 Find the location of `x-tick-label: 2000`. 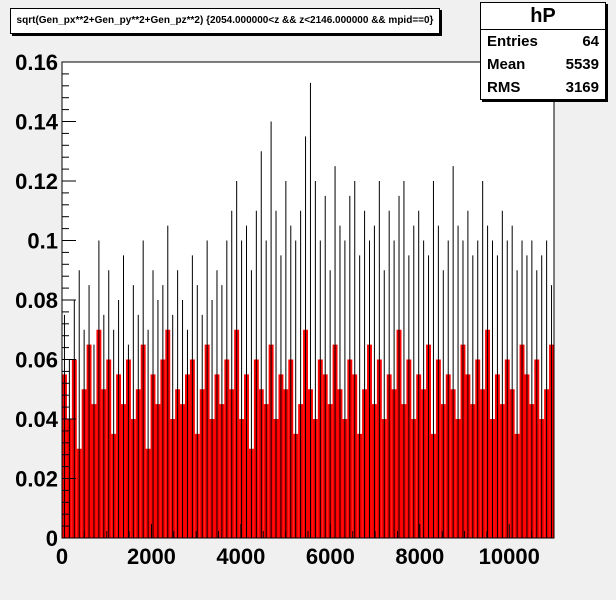

x-tick-label: 2000 is located at coordinates (151, 556).